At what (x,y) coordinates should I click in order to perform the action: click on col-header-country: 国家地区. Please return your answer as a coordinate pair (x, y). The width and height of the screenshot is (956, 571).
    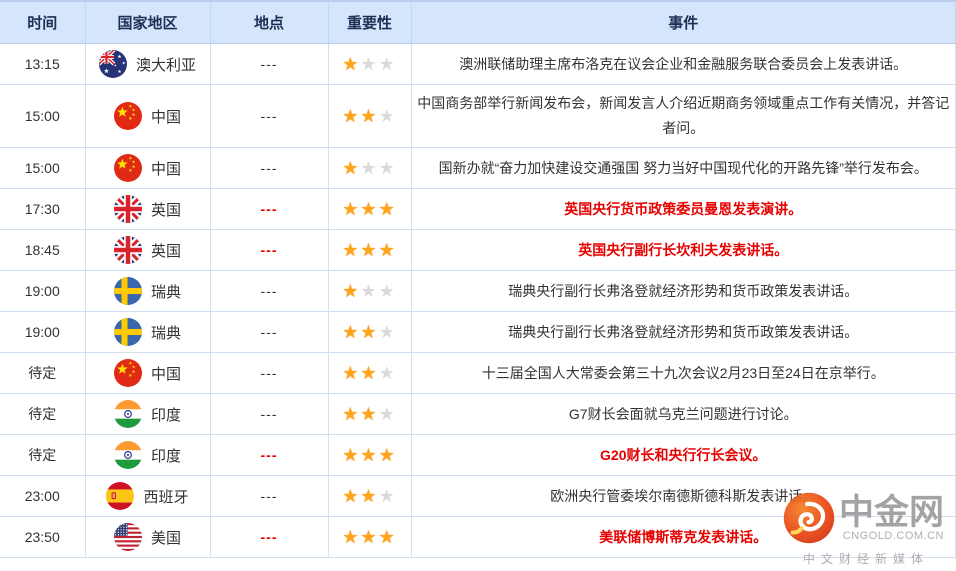
    Looking at the image, I should click on (147, 22).